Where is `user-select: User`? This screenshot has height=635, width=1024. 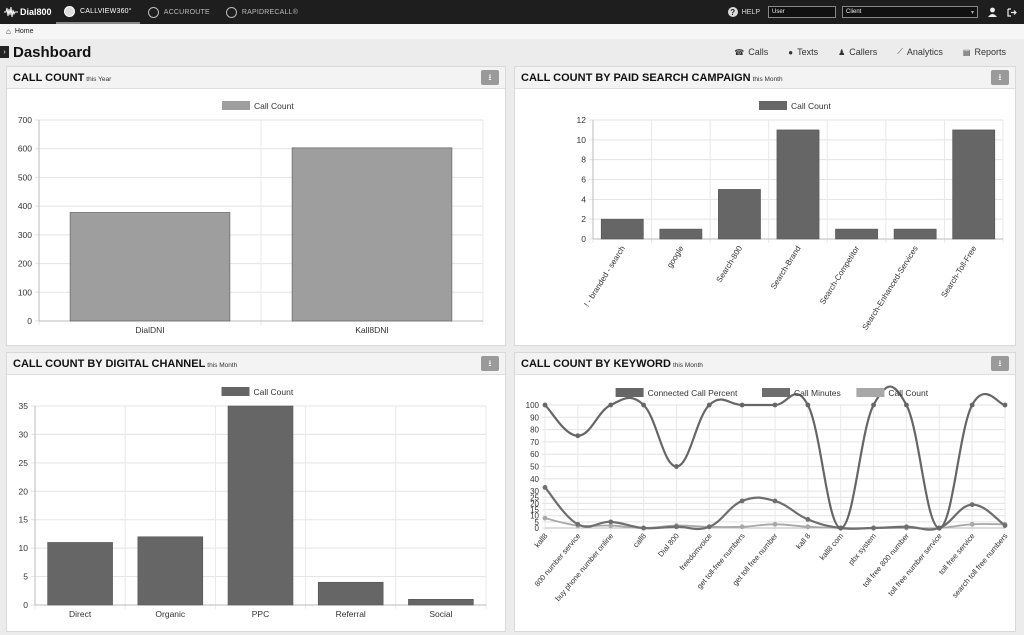 user-select: User is located at coordinates (802, 12).